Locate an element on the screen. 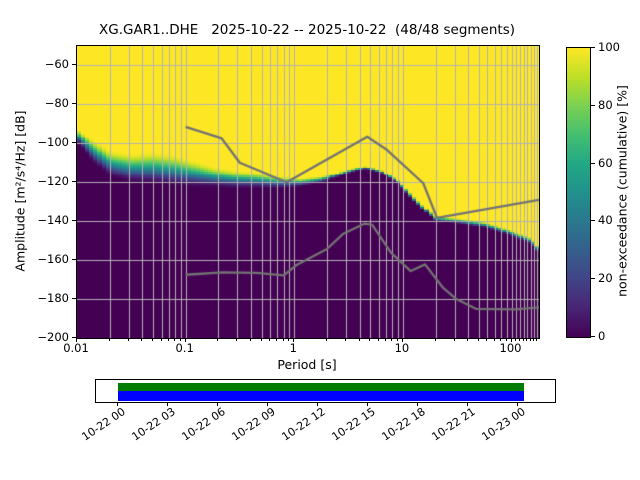  y-tick-label: −100 is located at coordinates (53, 142).